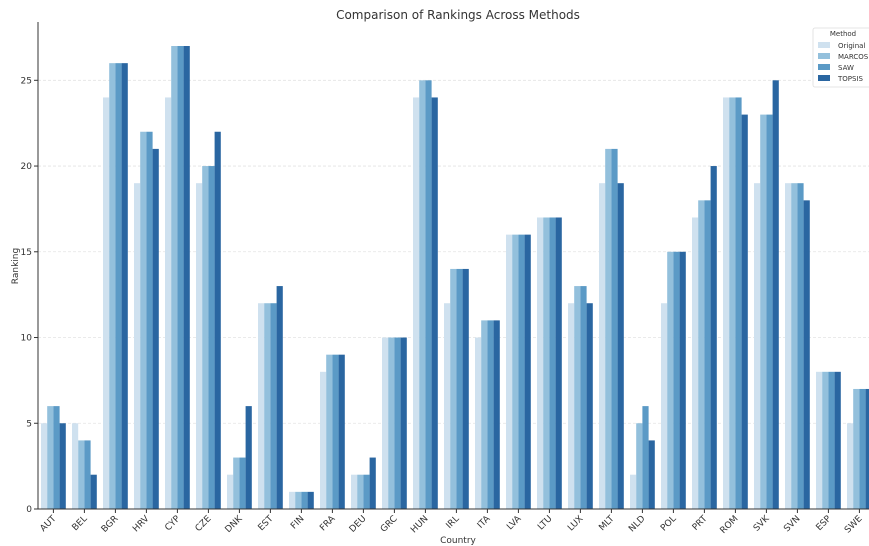 The width and height of the screenshot is (869, 546). Describe the element at coordinates (806, 355) in the screenshot. I see `bar-svn-topsis` at that location.